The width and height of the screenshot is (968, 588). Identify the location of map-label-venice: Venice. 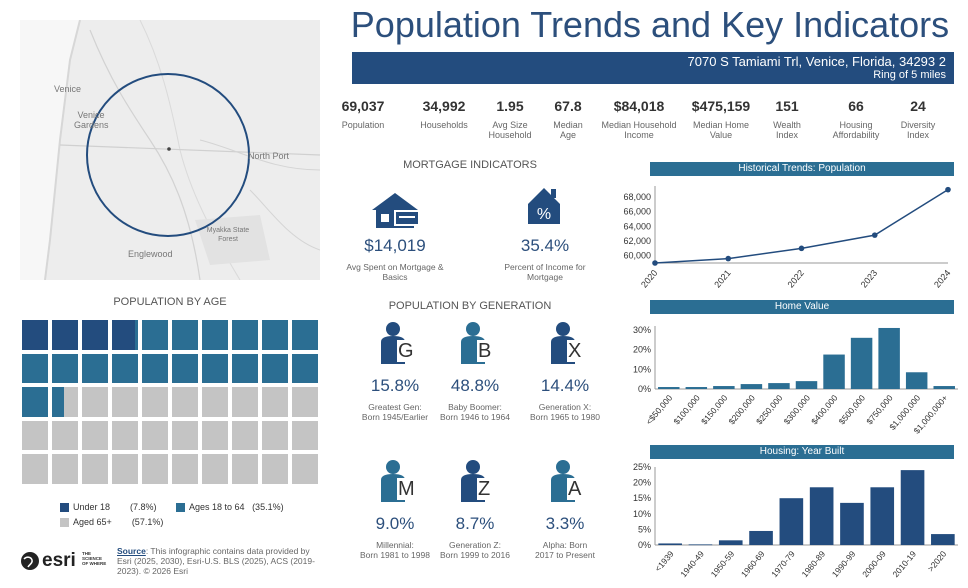
(68, 89).